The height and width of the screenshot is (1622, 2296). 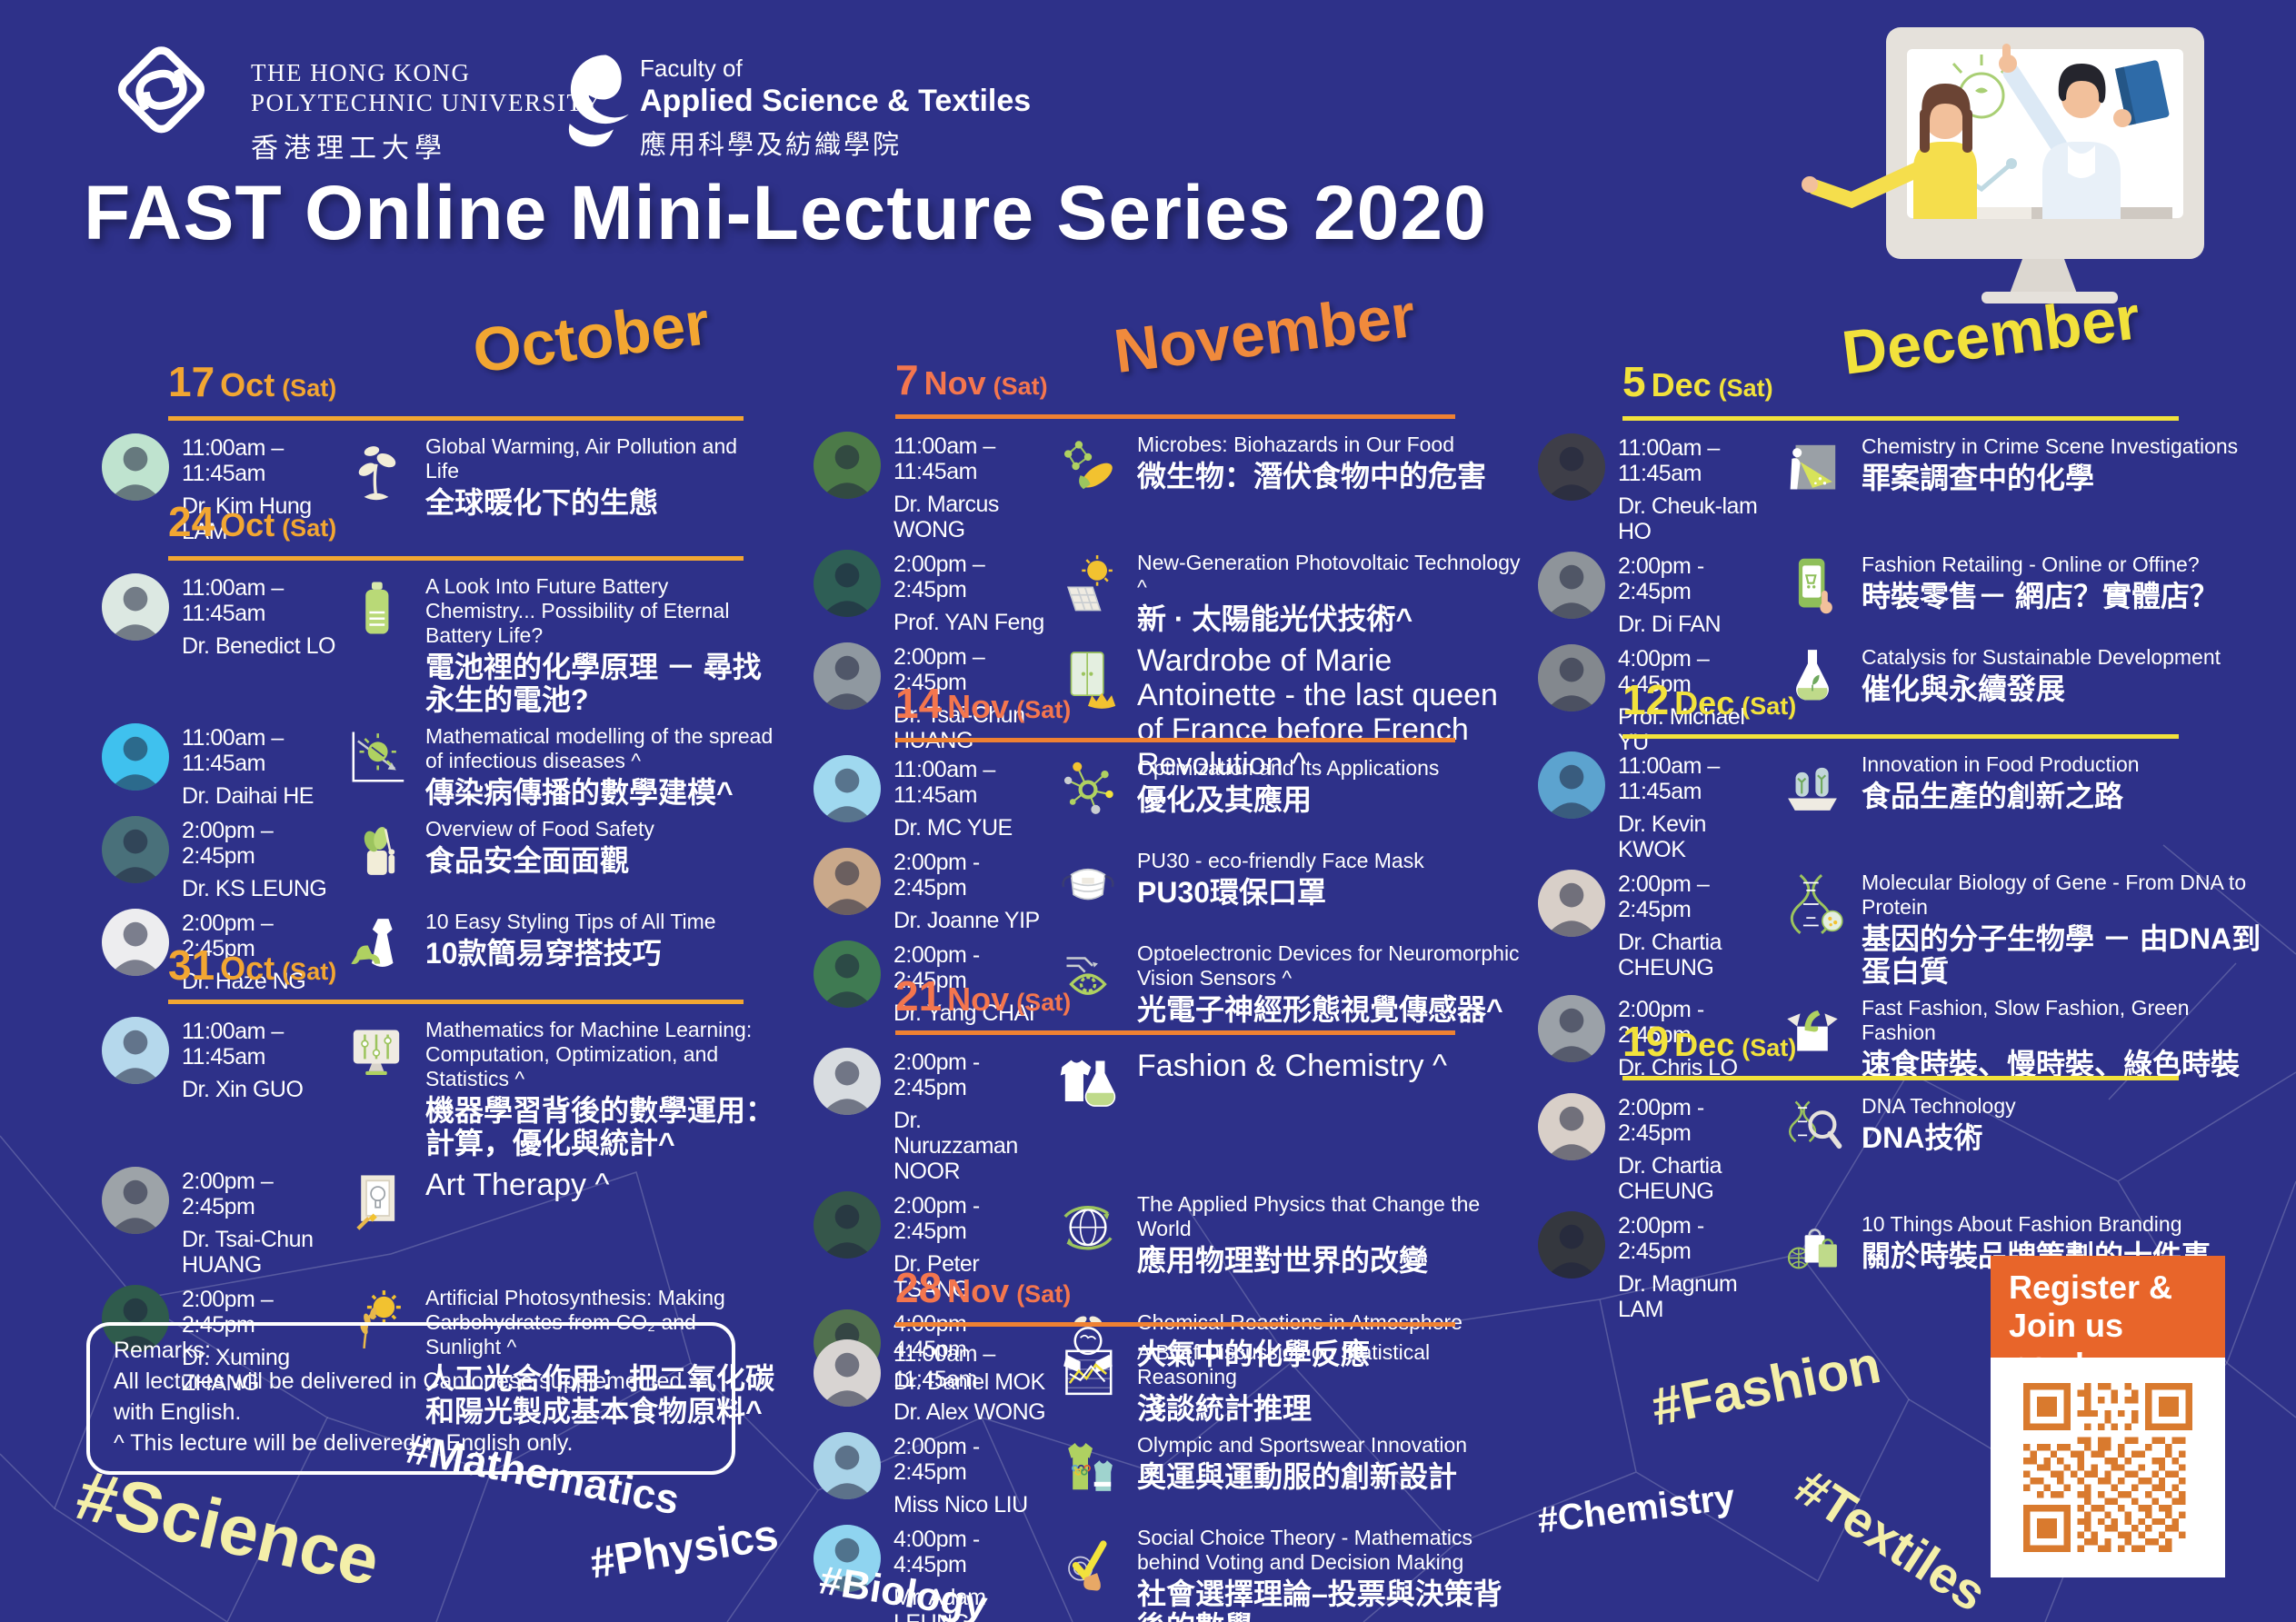 I want to click on lecture-meta: 11:00am – 11:45am Dr. Xin GUO, so click(x=260, y=1059).